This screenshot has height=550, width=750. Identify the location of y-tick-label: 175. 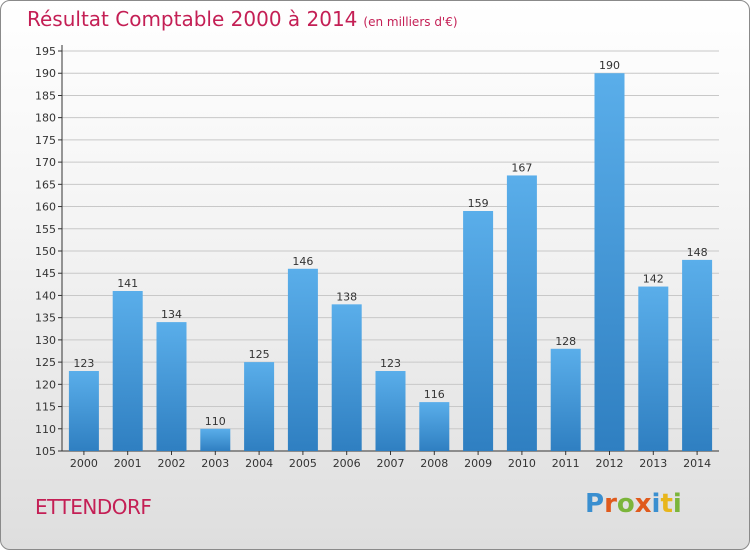
(45, 140).